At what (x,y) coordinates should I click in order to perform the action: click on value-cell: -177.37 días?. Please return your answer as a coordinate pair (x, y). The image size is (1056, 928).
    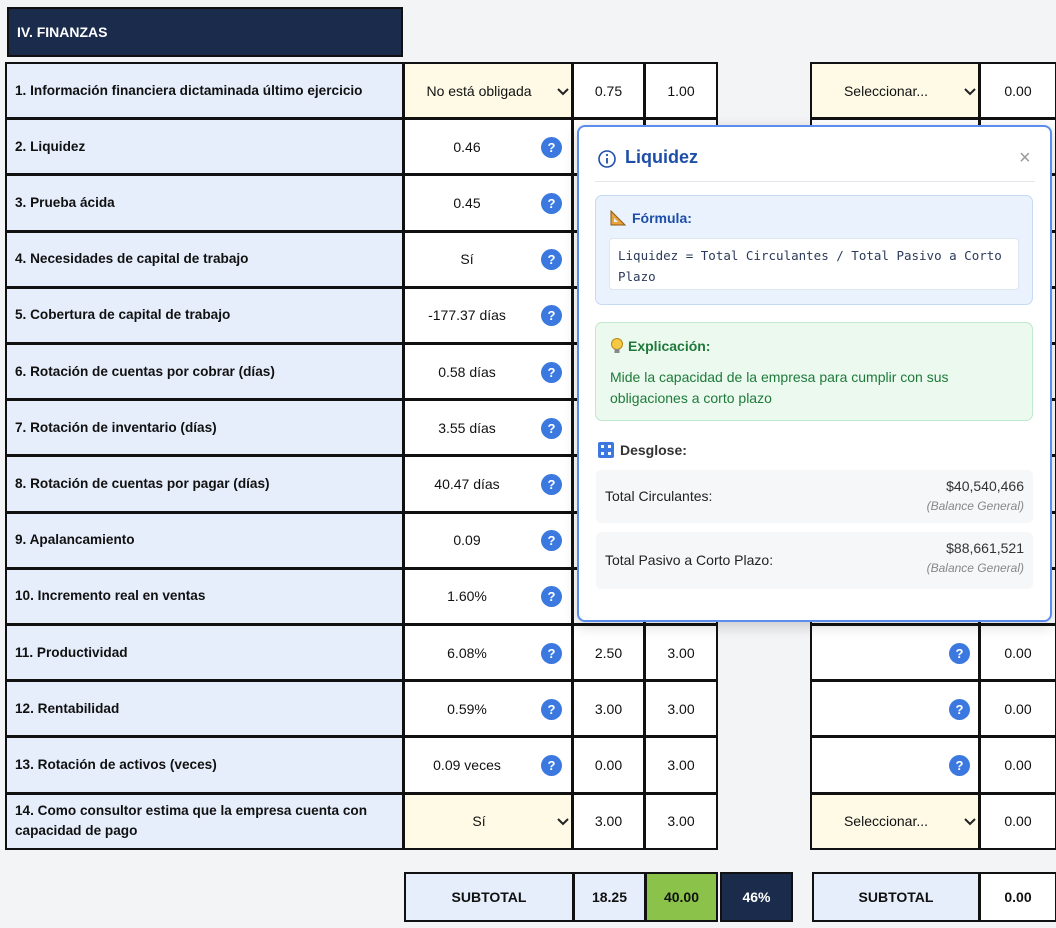
    Looking at the image, I should click on (488, 315).